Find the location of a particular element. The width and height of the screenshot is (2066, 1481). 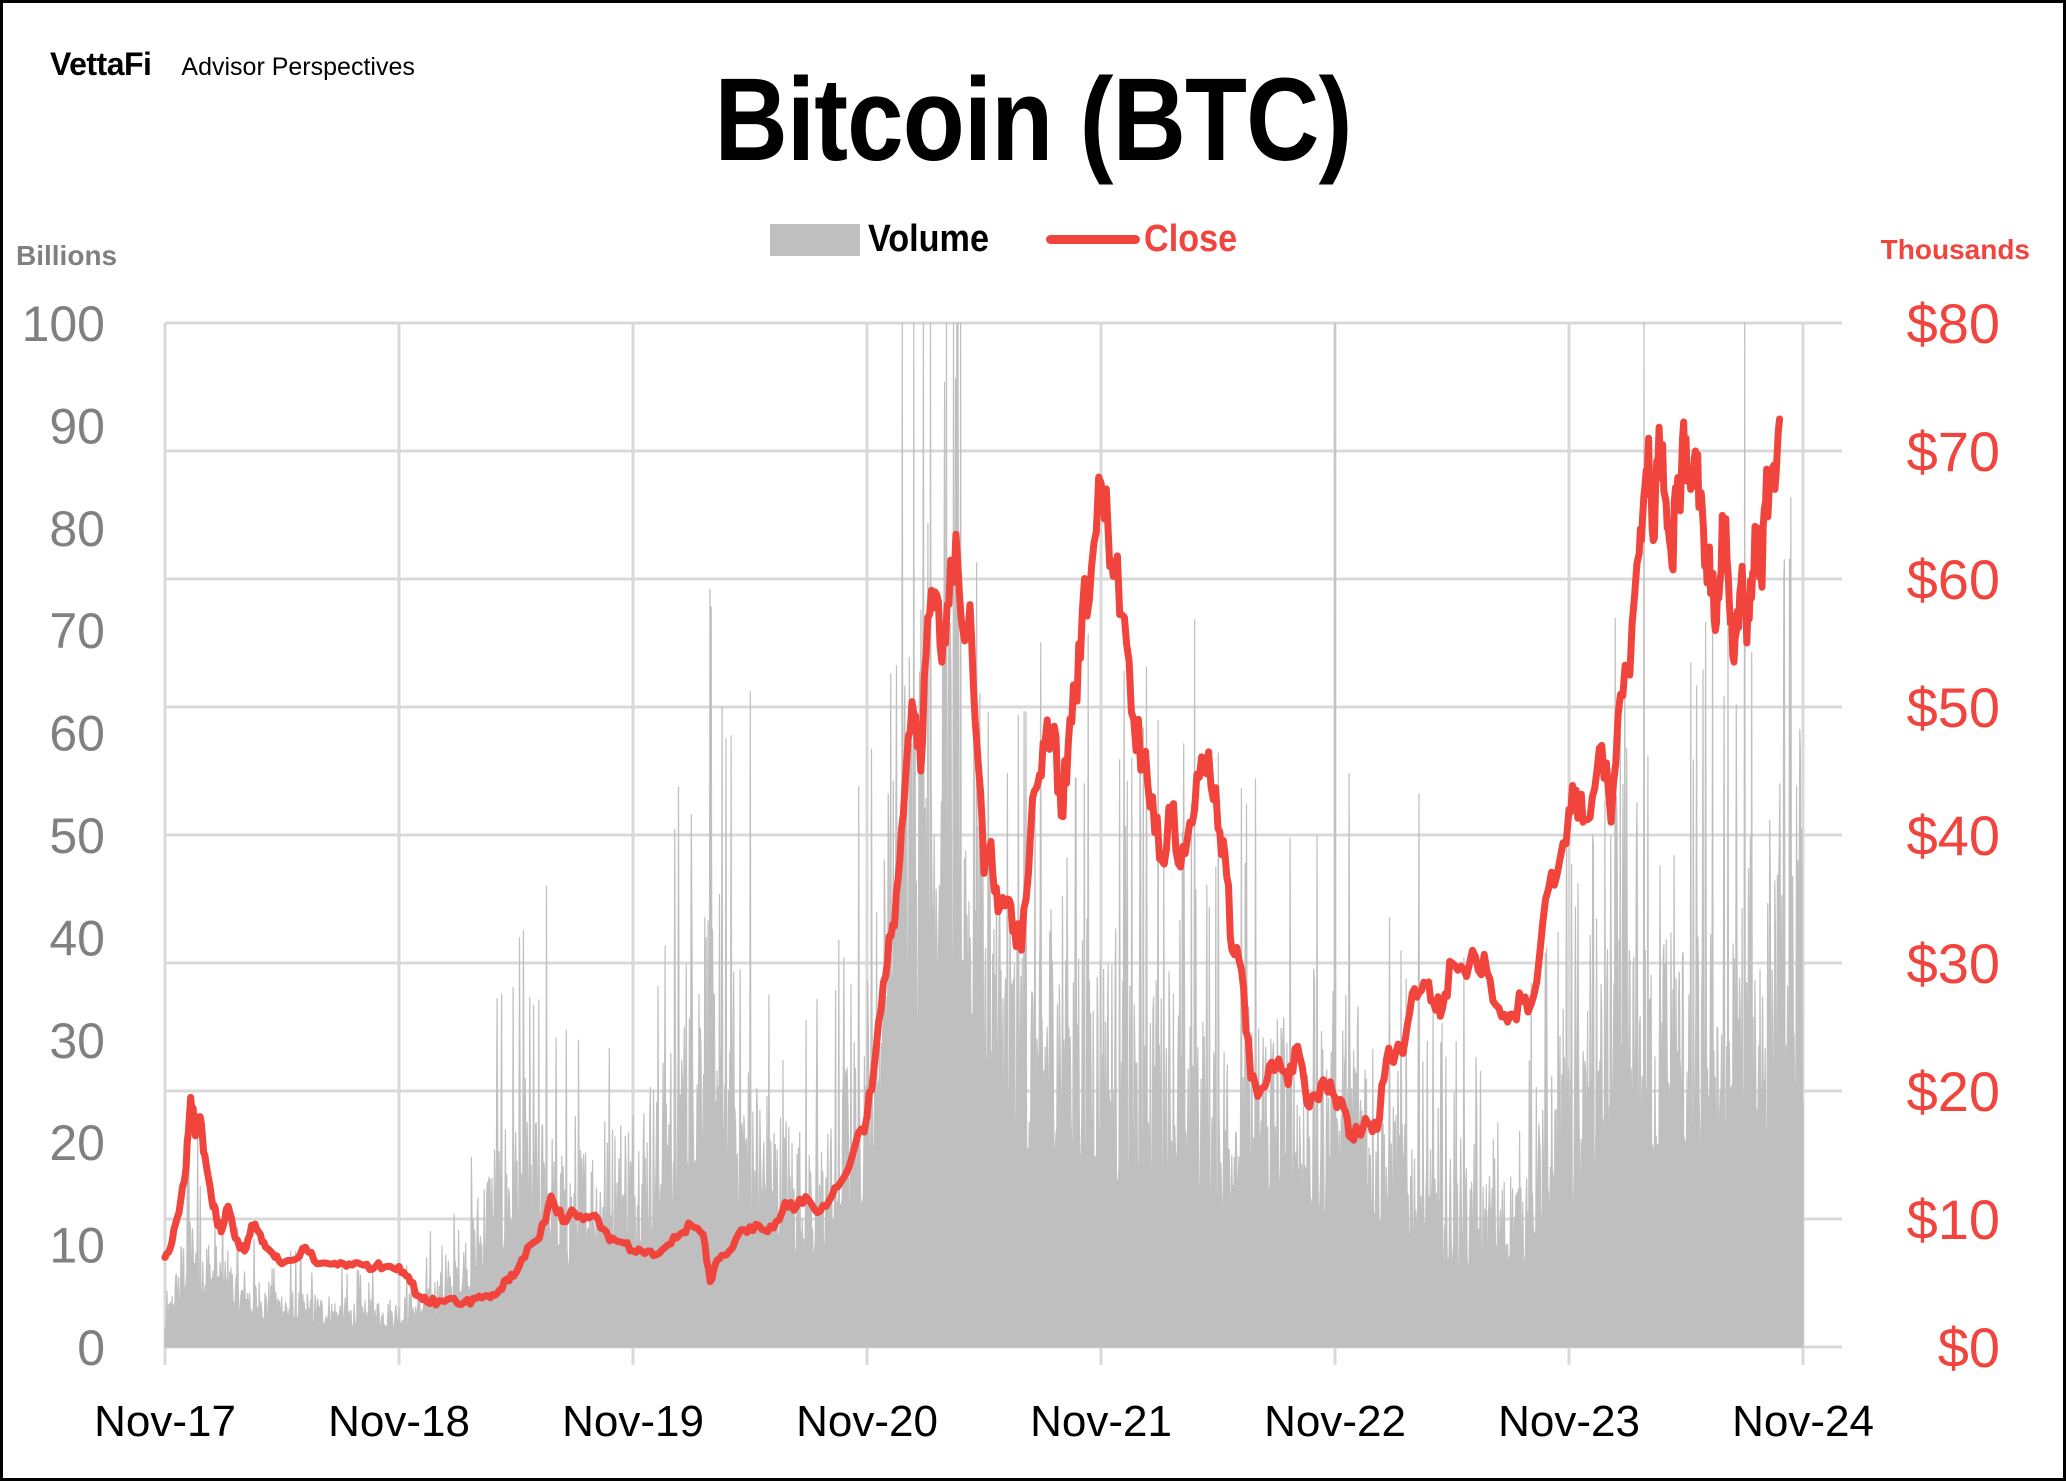

left-tick-label: 100 is located at coordinates (63, 324).